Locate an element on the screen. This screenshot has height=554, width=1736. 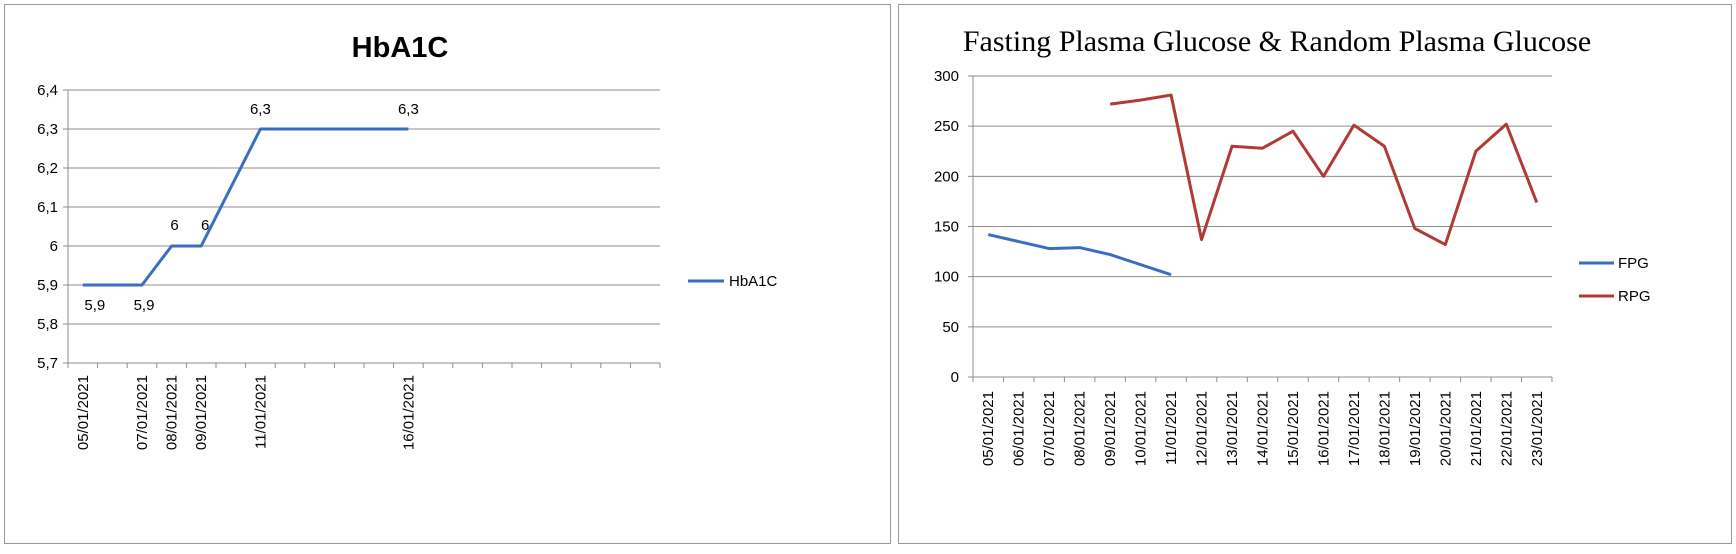
y-tick-label: 250 is located at coordinates (946, 126).